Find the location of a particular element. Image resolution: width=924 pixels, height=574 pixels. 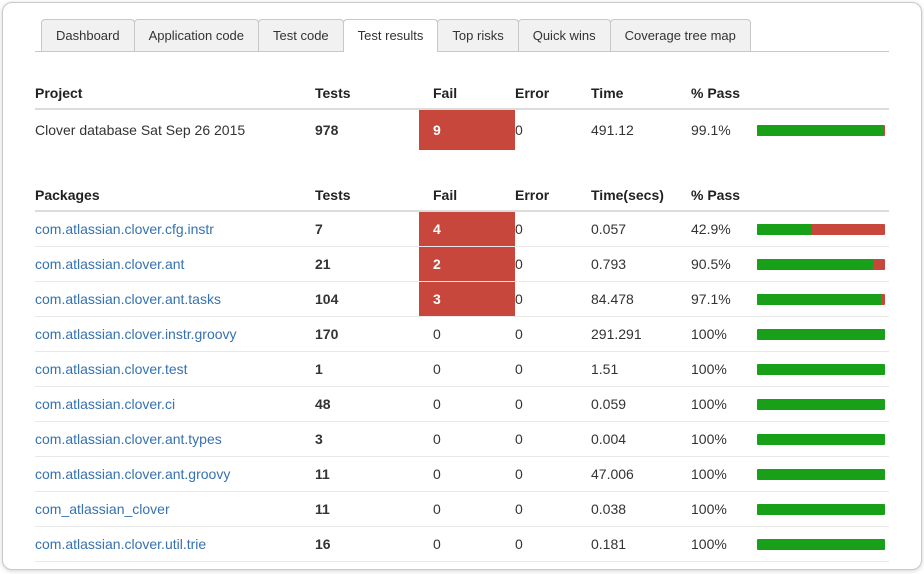

project-error: 0 is located at coordinates (519, 130).